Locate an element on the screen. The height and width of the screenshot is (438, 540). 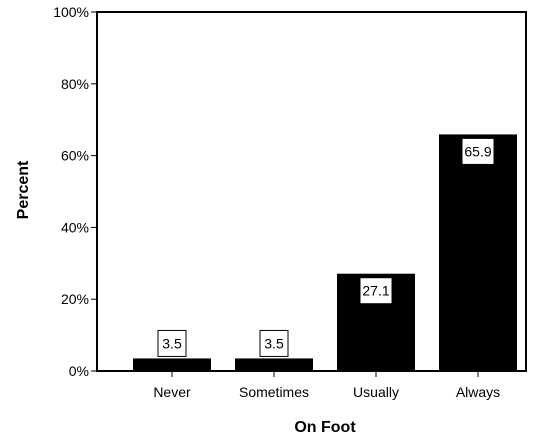
y-tick-label: 40% is located at coordinates (75, 227).